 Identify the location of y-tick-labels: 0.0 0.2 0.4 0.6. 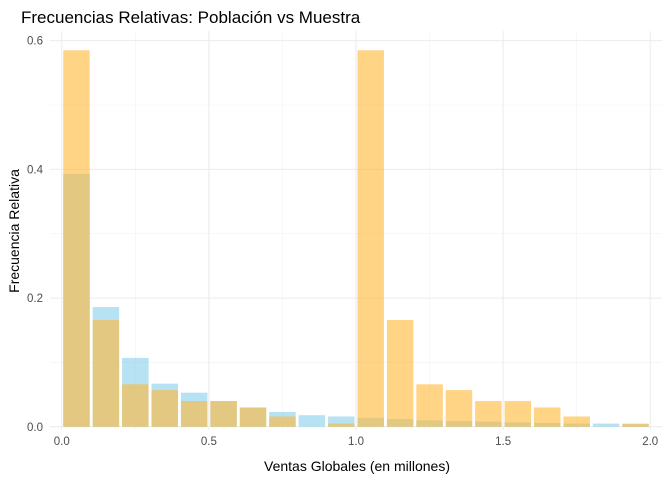
(35, 235).